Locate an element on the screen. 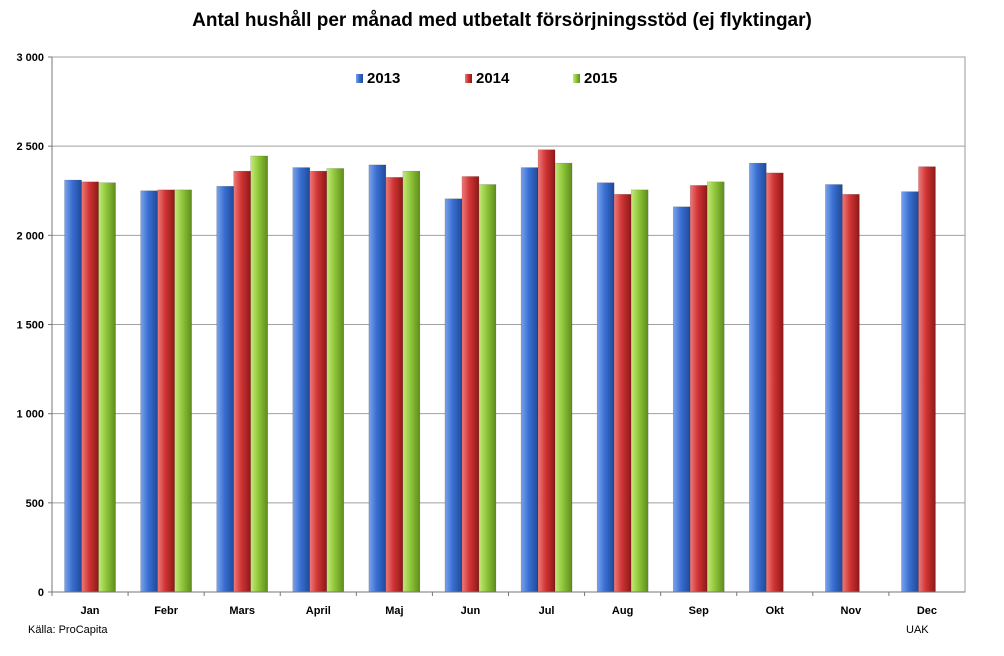  x-tick-label: Mars is located at coordinates (242, 611).